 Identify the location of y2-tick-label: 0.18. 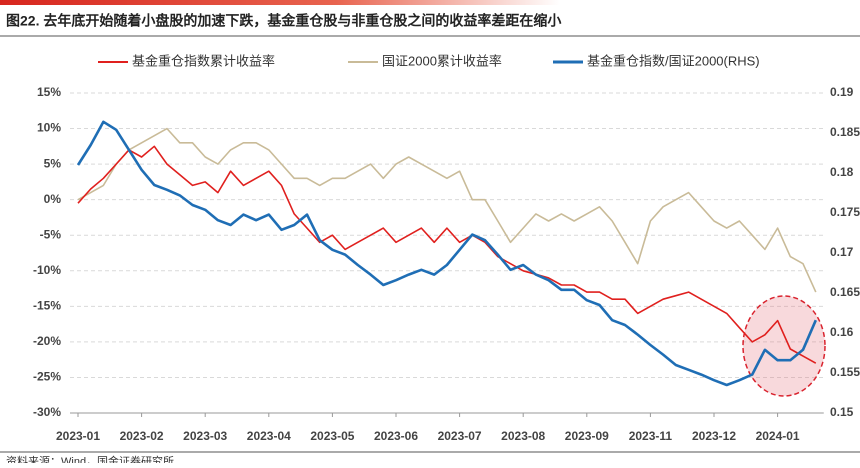
(842, 172).